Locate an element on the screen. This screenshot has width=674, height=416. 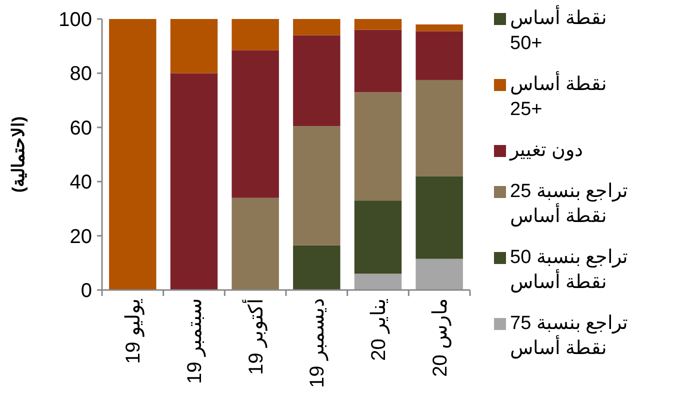
x-tick-label: مارس 20 is located at coordinates (440, 337).